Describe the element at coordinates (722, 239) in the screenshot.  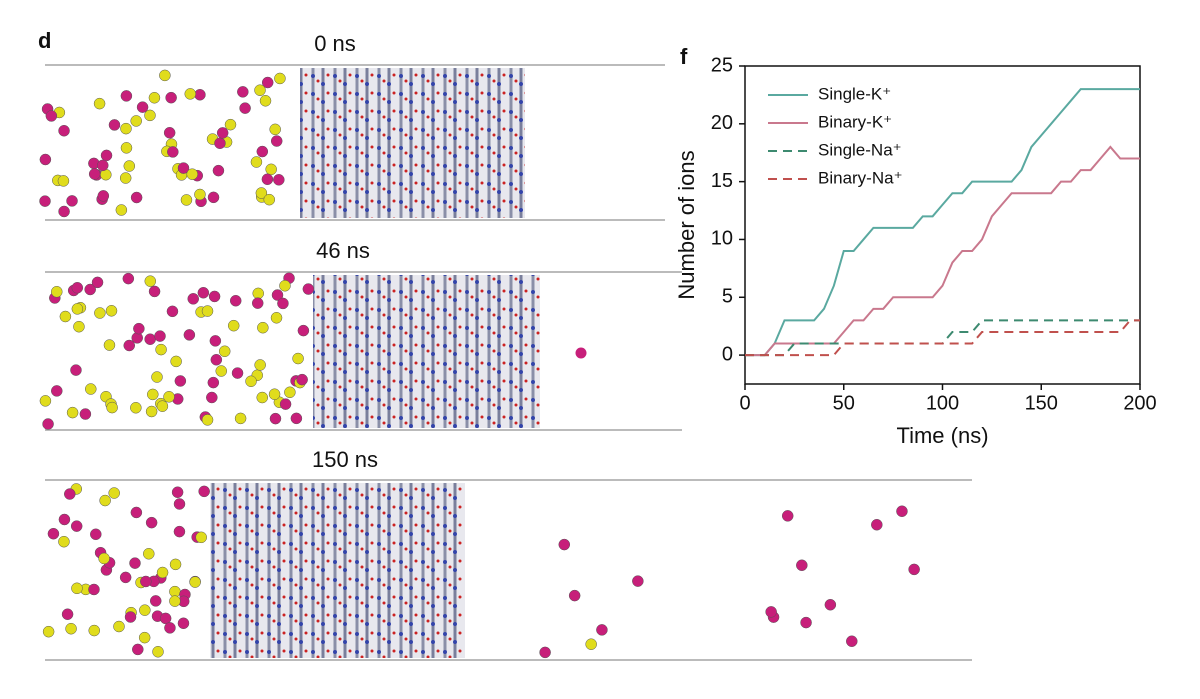
I see `y-tick-label: 10` at that location.